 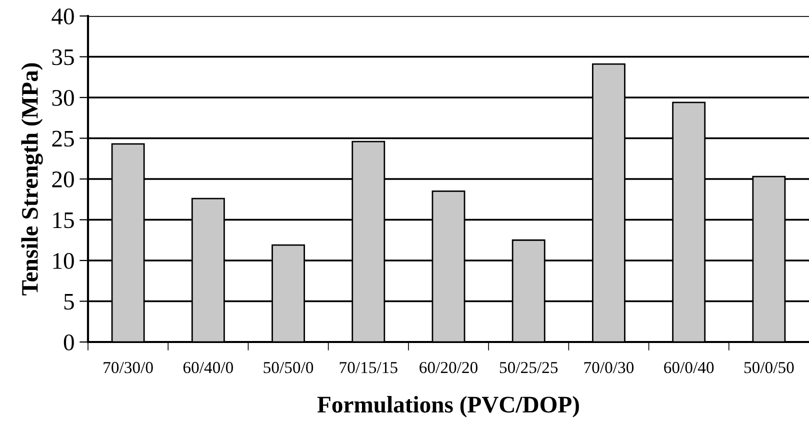 I want to click on y-axis-title: Tensile Strength (MPa), so click(x=32, y=179).